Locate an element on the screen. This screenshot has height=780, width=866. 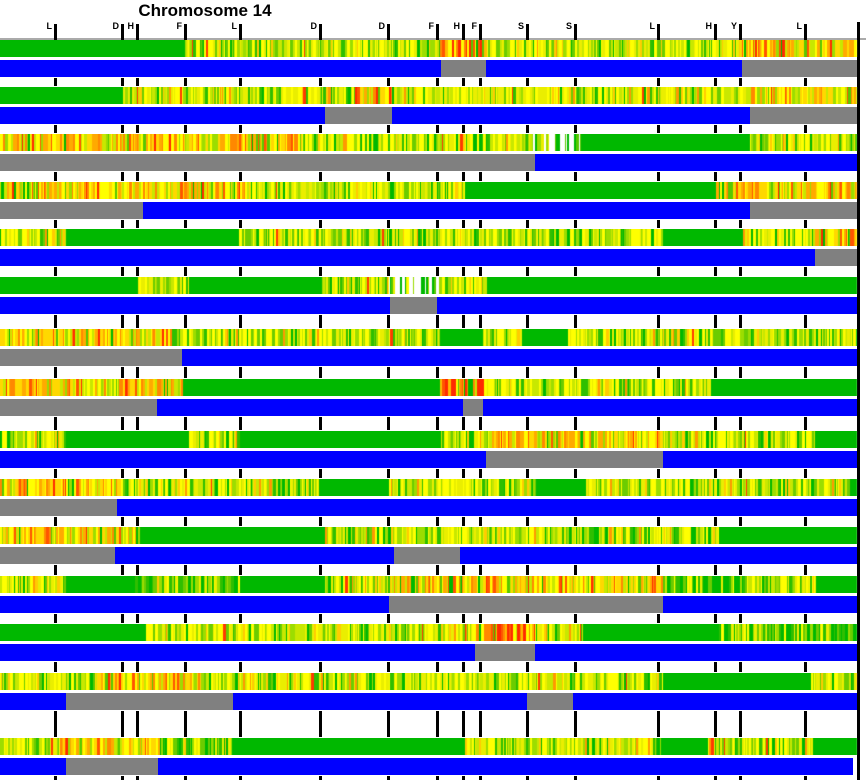
axis-tick-label: Y is located at coordinates (733, 26).